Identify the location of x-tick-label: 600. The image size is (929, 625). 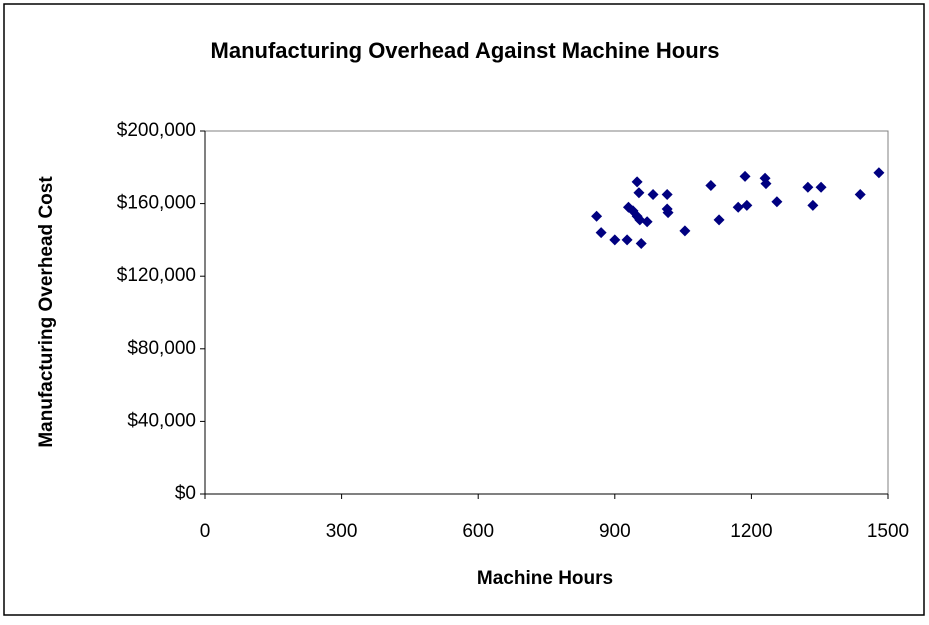
(478, 531).